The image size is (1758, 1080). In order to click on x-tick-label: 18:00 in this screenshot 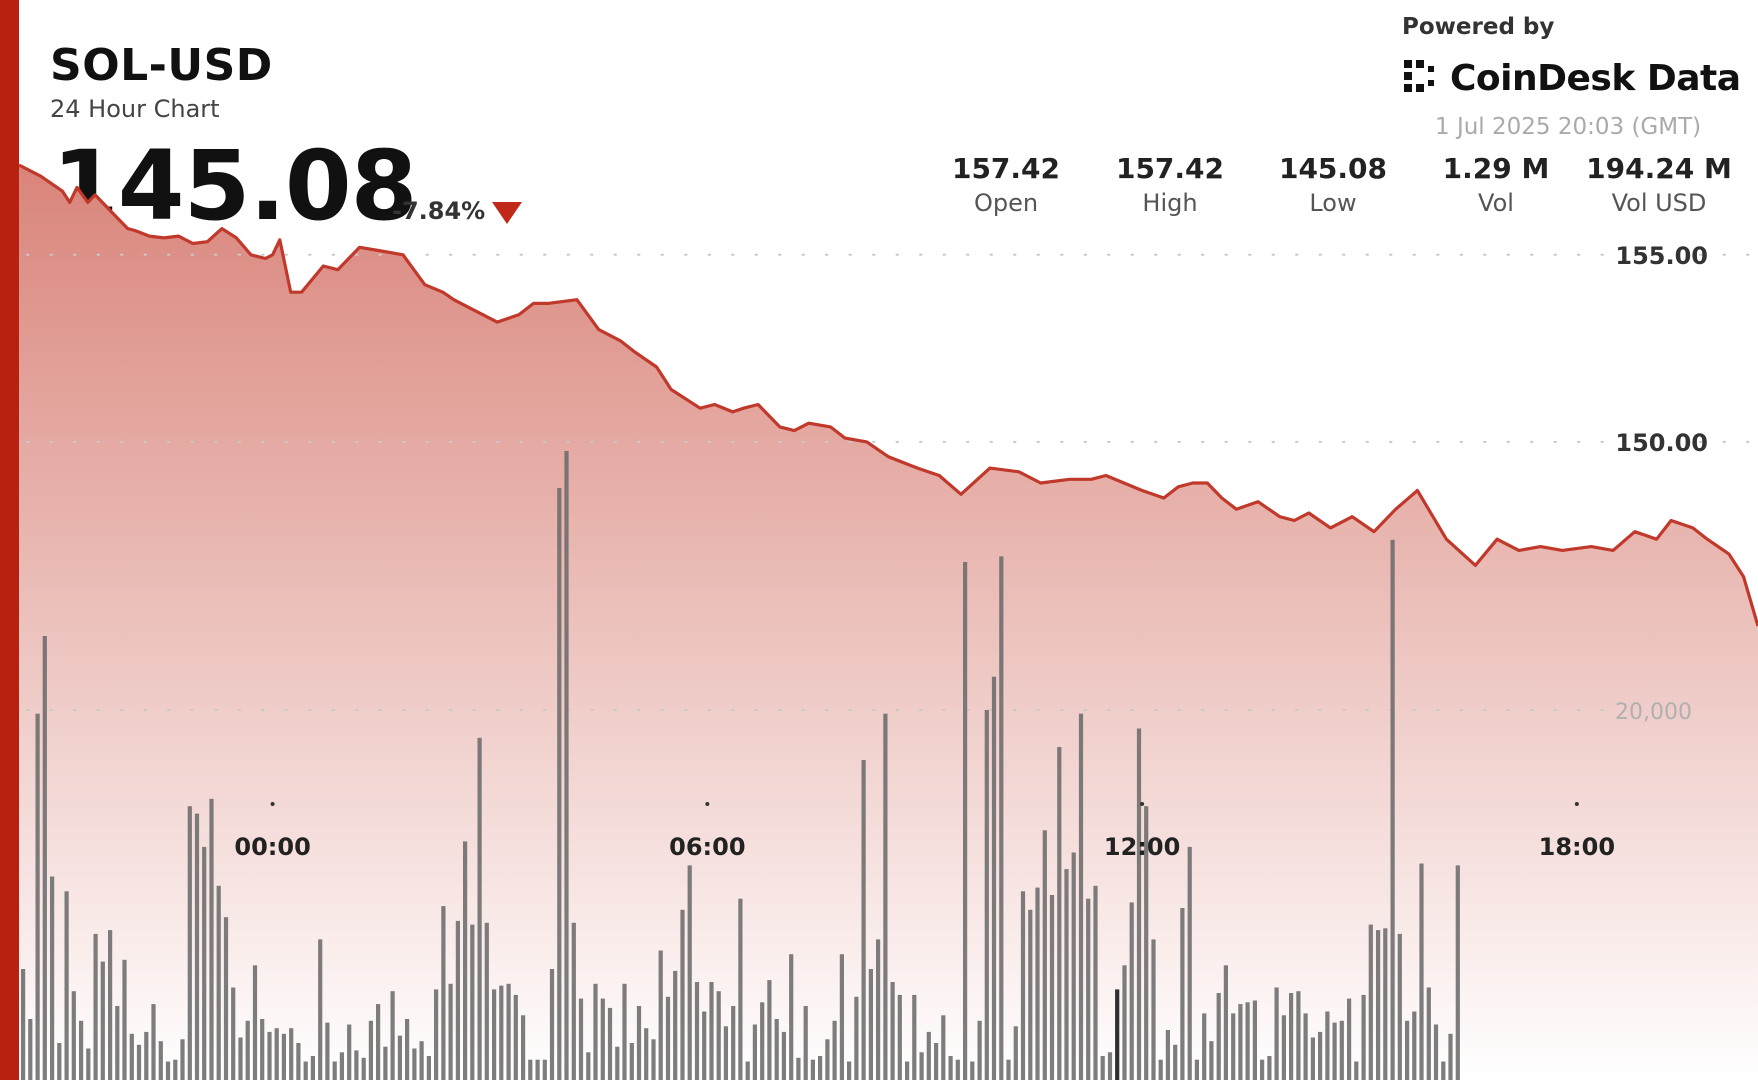, I will do `click(1577, 847)`.